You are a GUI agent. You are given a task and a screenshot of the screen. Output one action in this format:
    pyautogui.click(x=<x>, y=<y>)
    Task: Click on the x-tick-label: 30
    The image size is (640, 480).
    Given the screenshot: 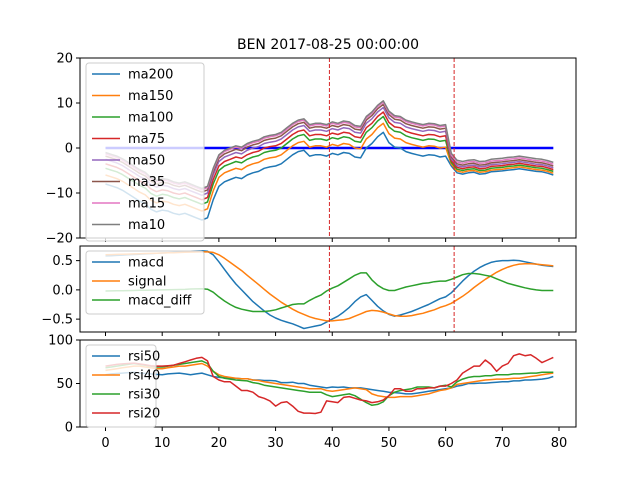 What is the action you would take?
    pyautogui.click(x=275, y=443)
    